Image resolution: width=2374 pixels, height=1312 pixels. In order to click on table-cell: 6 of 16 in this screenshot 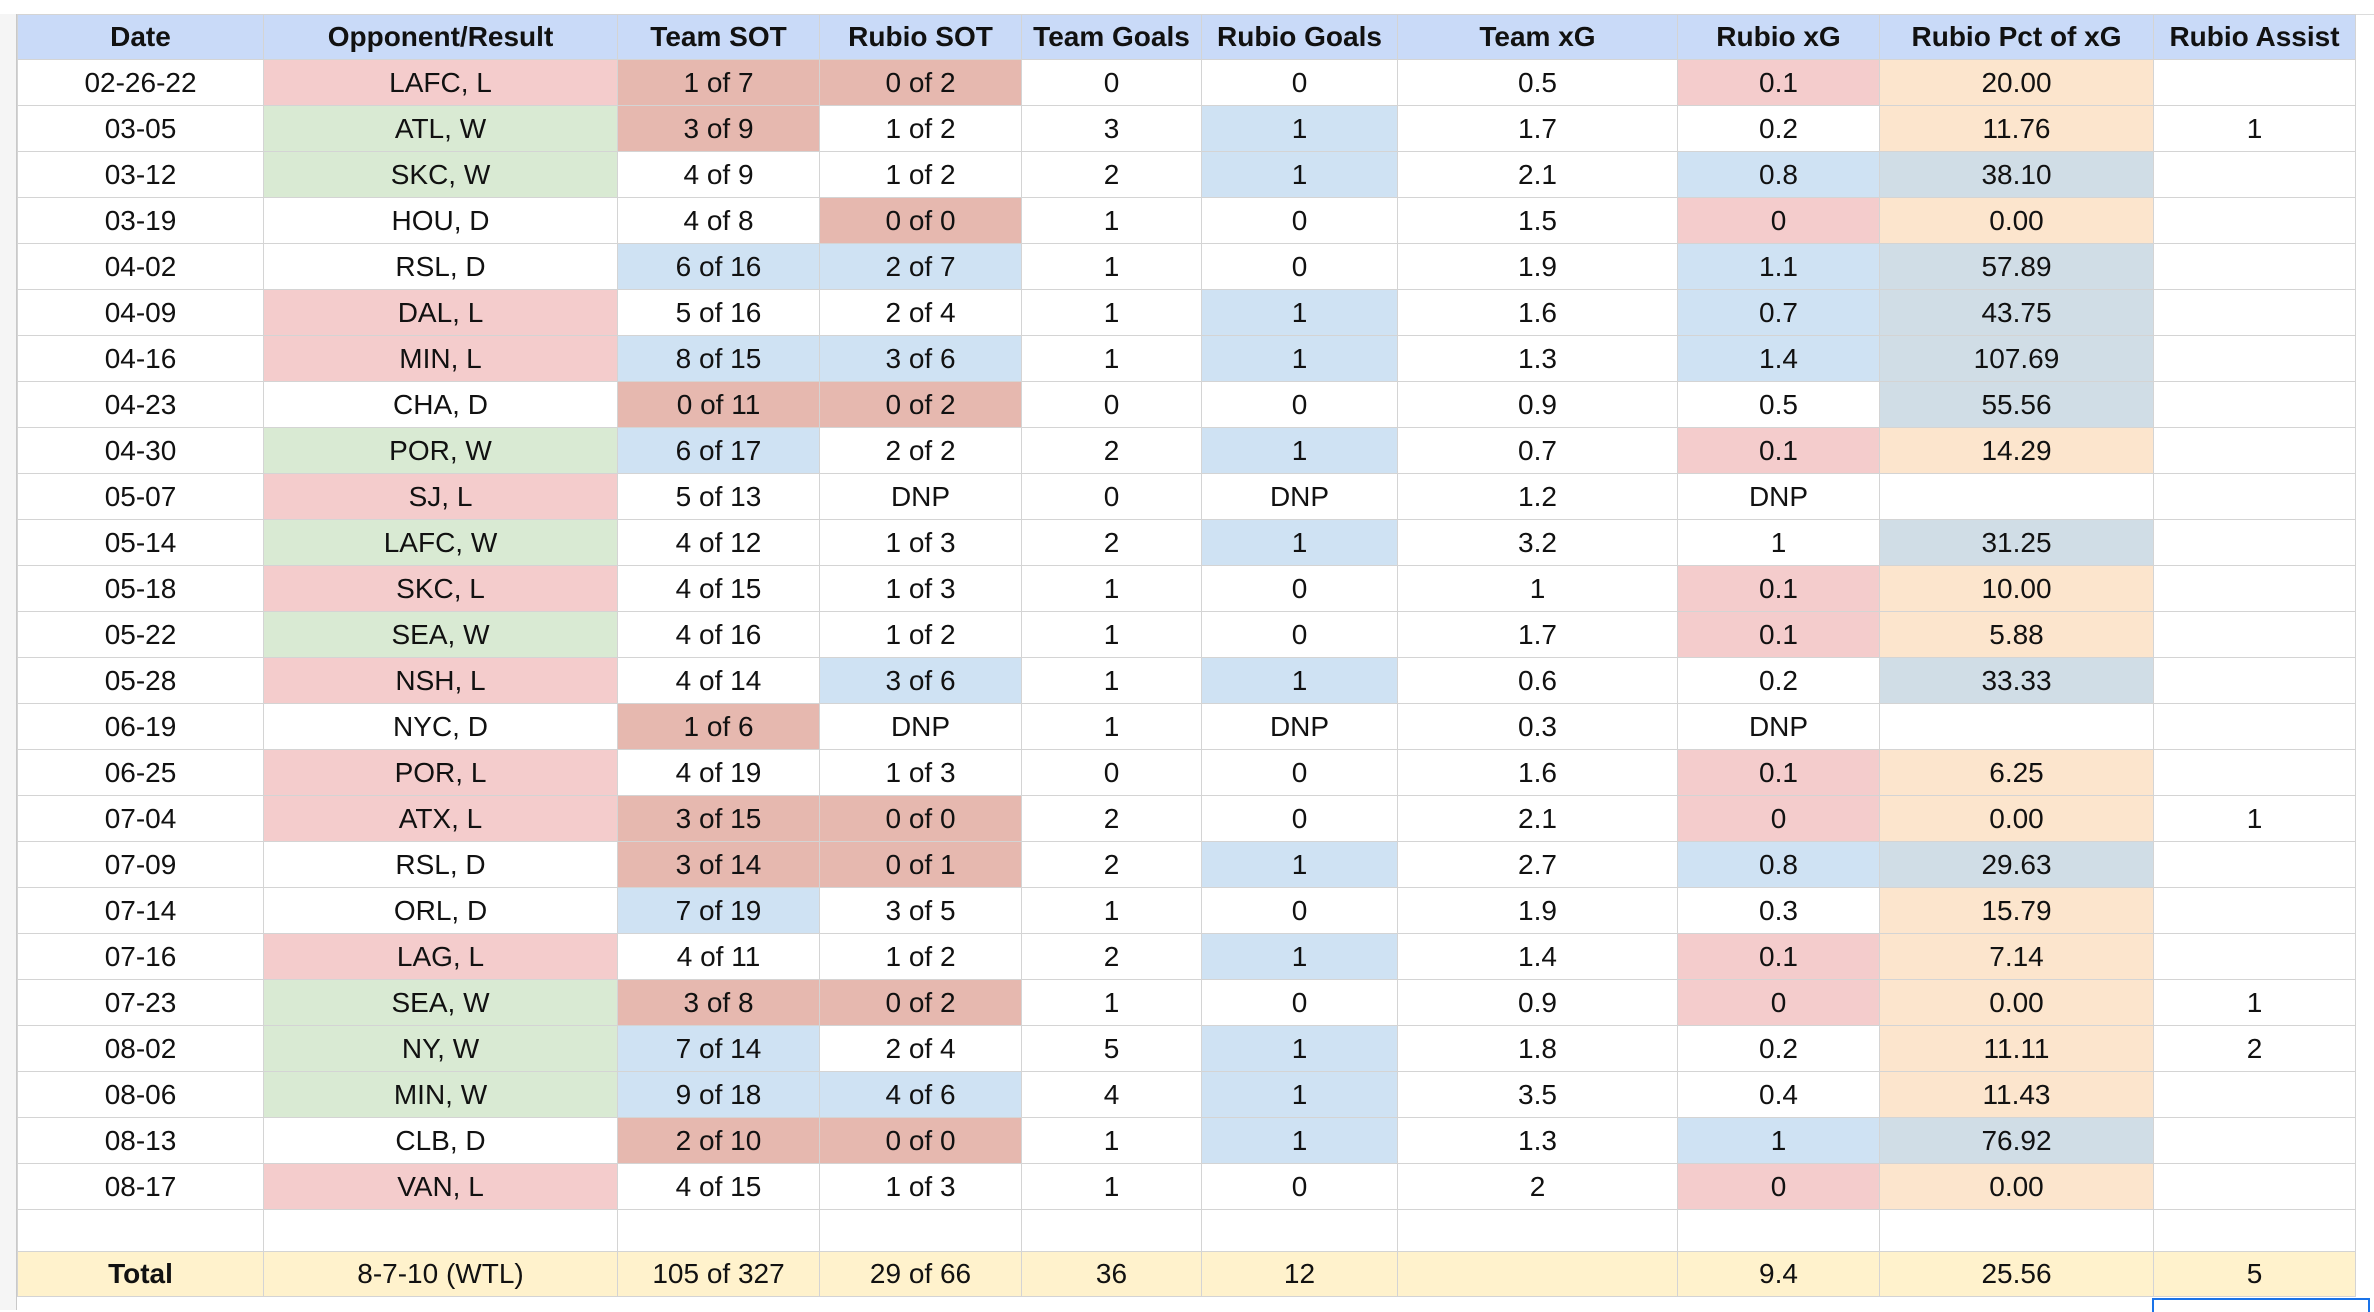, I will do `click(718, 266)`.